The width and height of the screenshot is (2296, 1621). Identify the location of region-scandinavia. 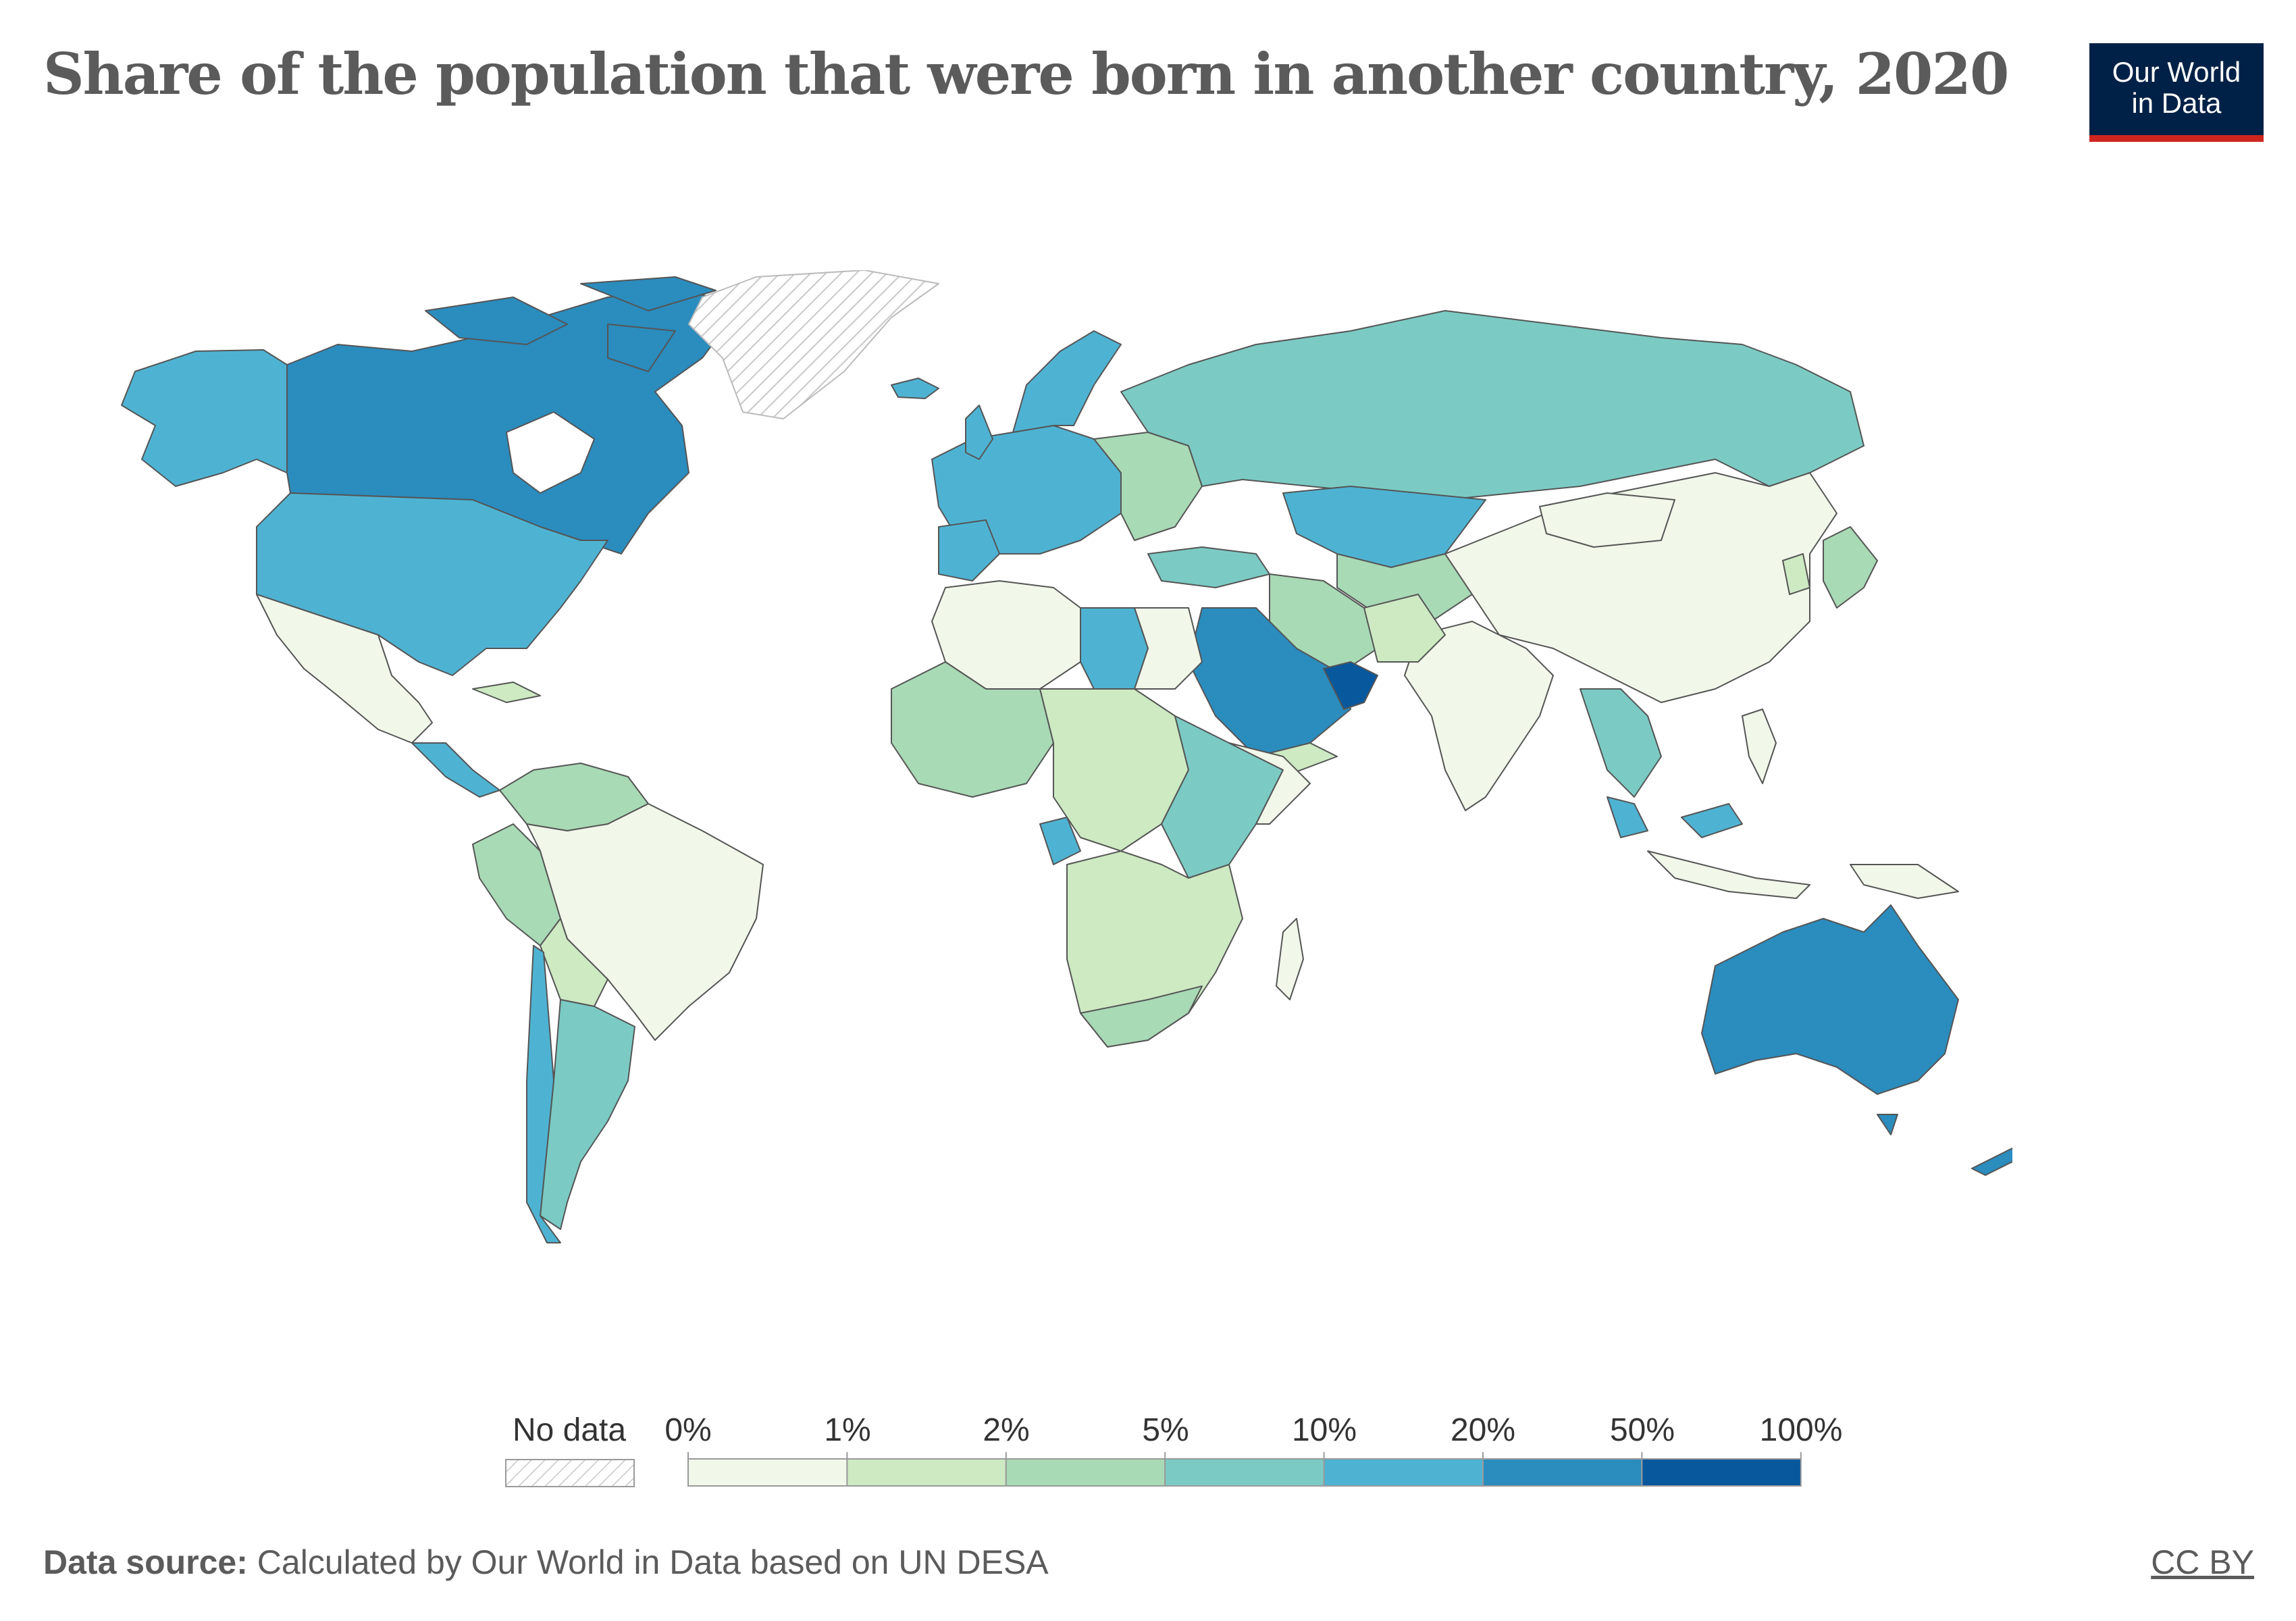
(1067, 381).